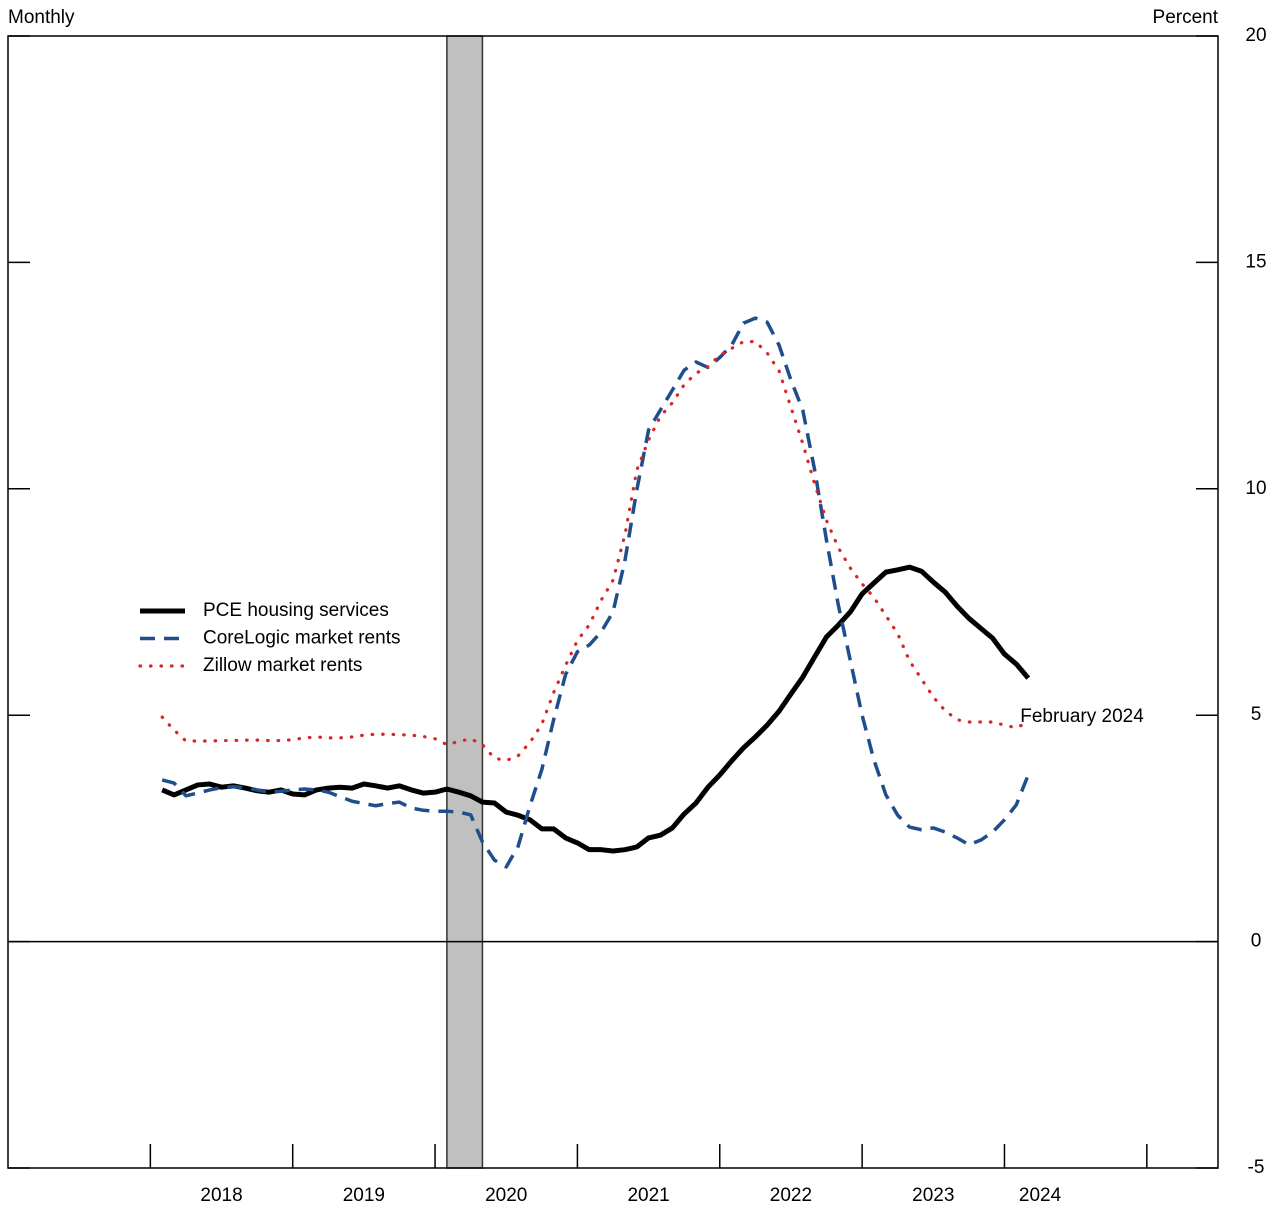 This screenshot has height=1209, width=1275. I want to click on legend-label: Zillow market rents, so click(282, 665).